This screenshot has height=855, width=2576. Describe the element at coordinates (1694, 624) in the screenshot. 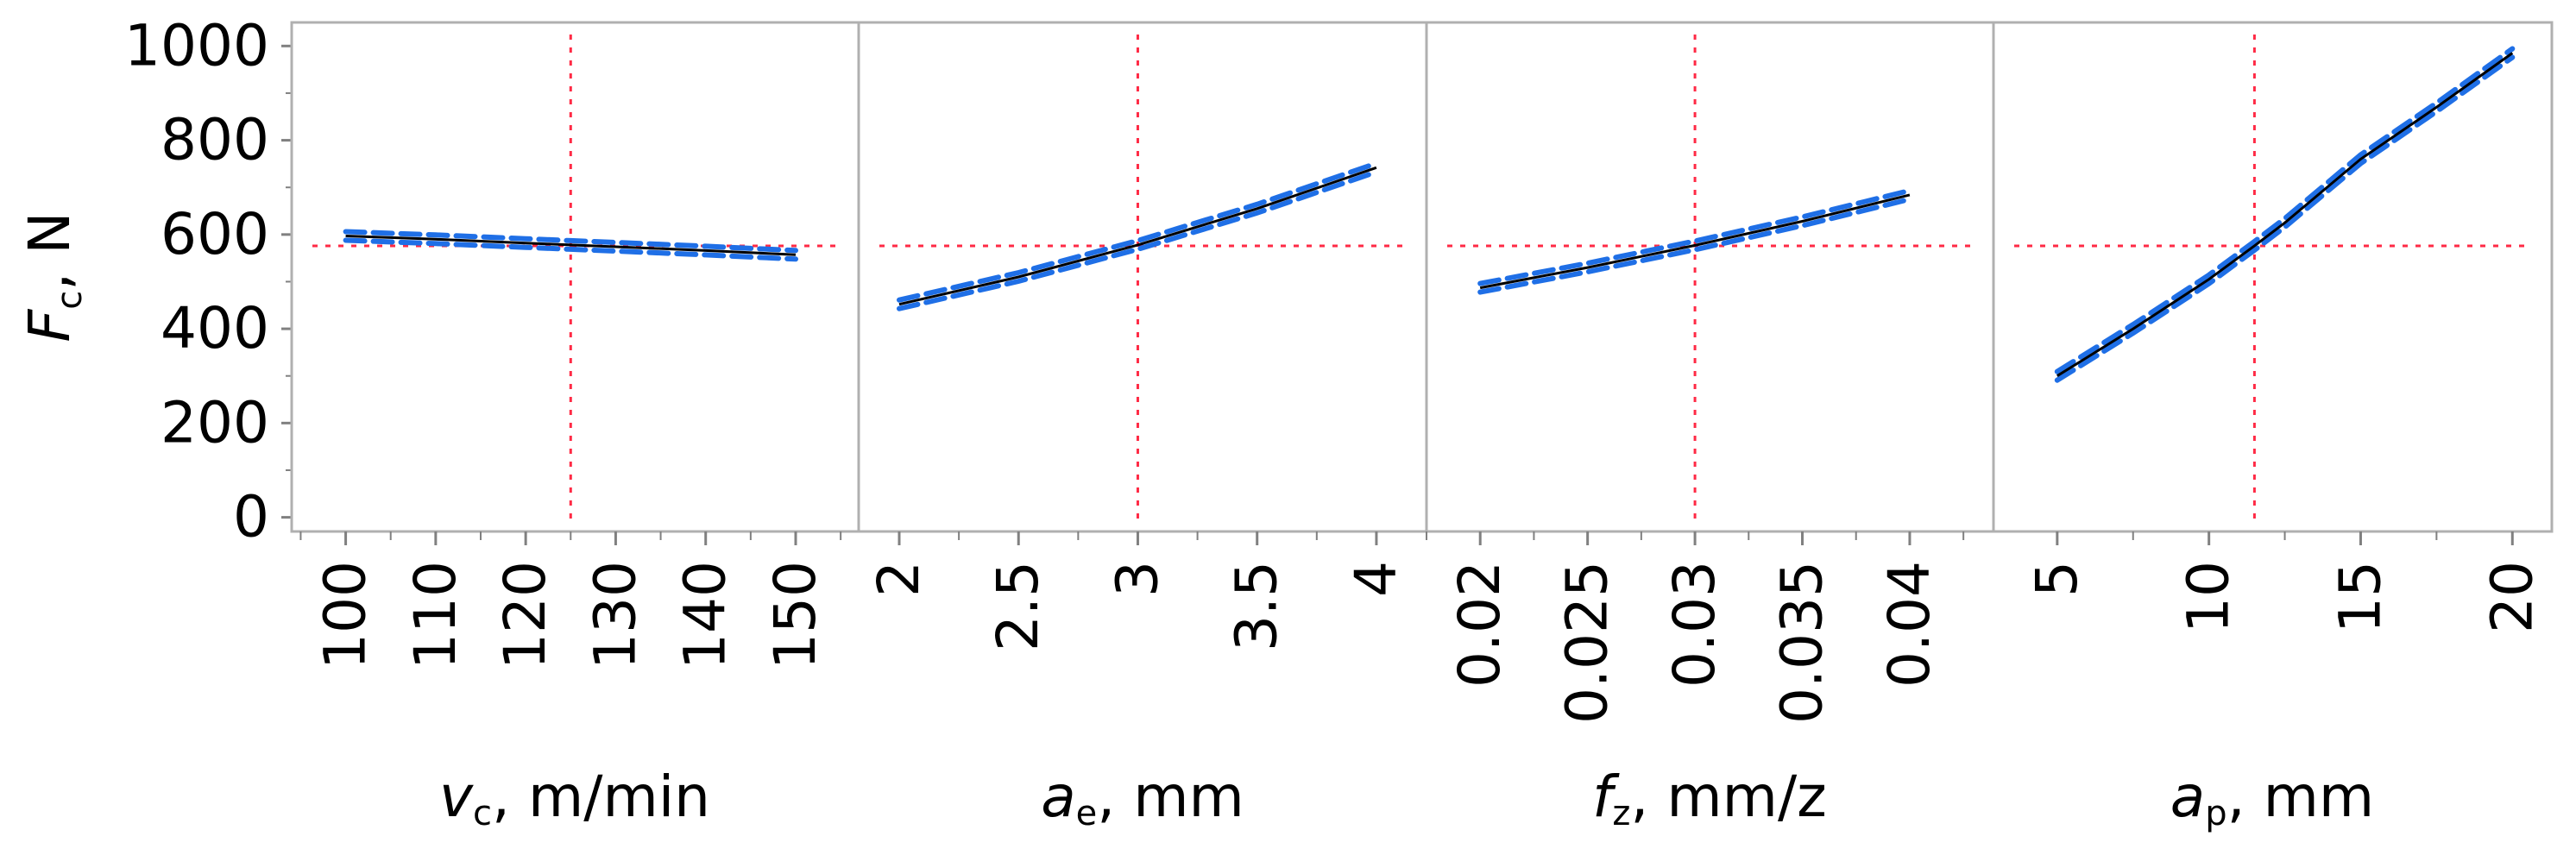

I see `x-tick-label: 0.03` at that location.